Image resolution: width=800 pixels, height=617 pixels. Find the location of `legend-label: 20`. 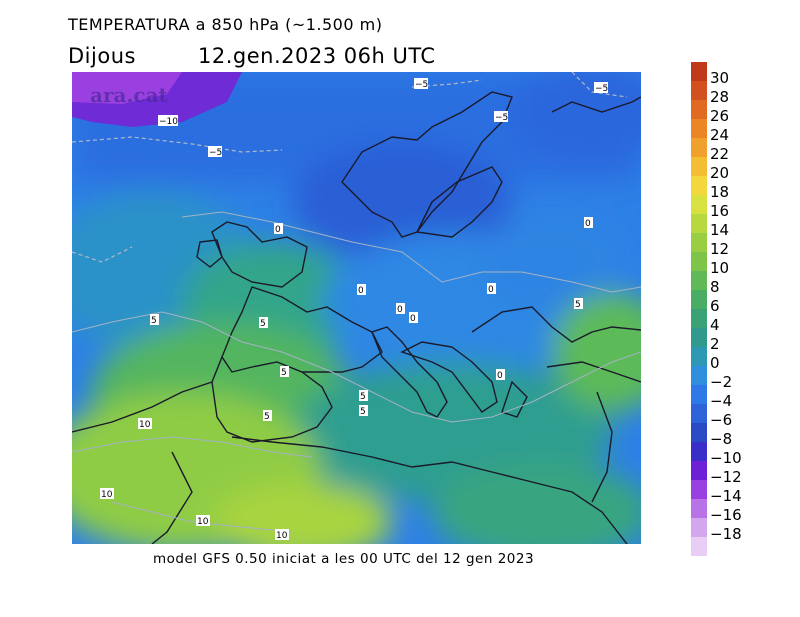

legend-label: 20 is located at coordinates (720, 173).